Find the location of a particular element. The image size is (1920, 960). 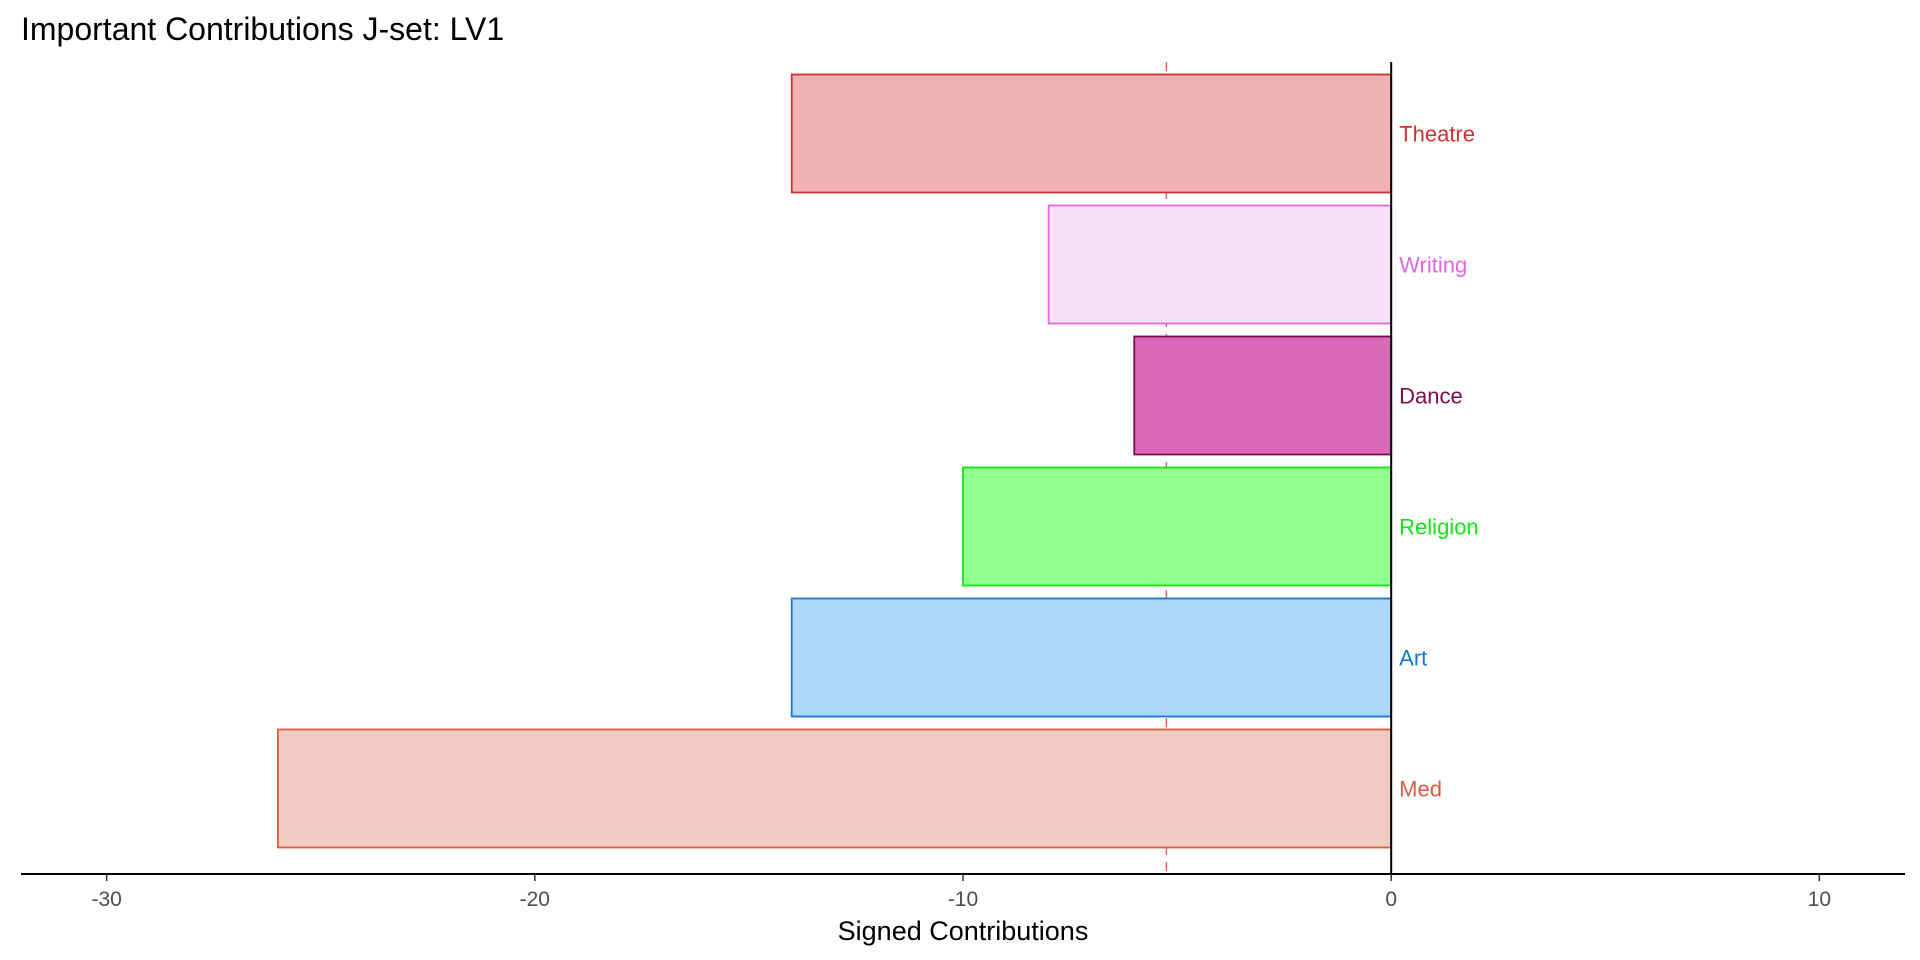

x-tick-label: -20 is located at coordinates (535, 899).